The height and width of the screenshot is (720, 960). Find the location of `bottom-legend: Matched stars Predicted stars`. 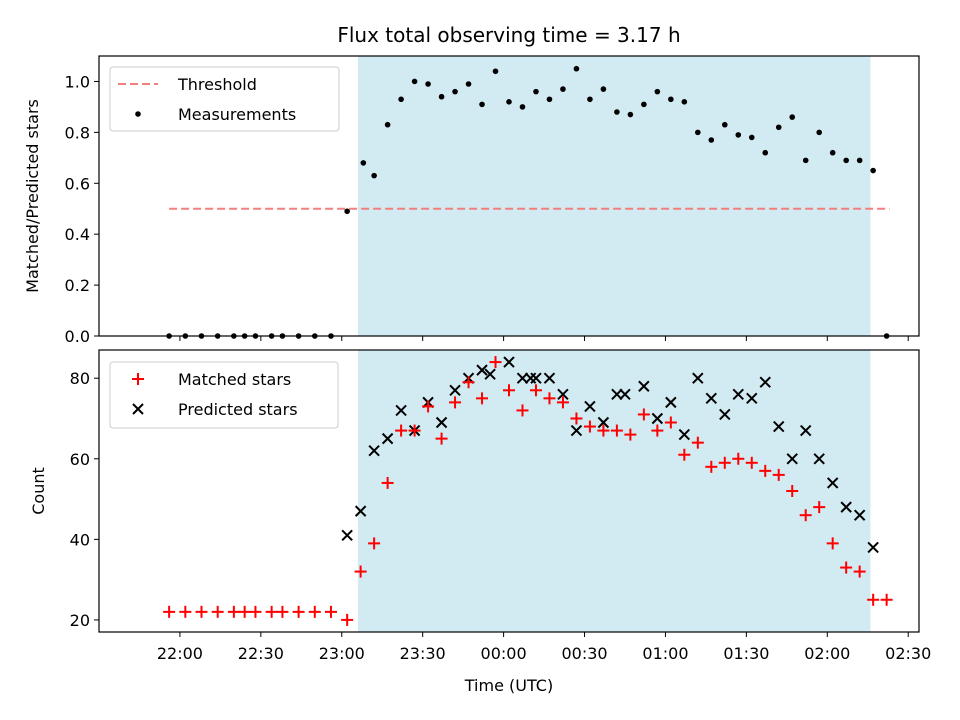

bottom-legend: Matched stars Predicted stars is located at coordinates (224, 395).